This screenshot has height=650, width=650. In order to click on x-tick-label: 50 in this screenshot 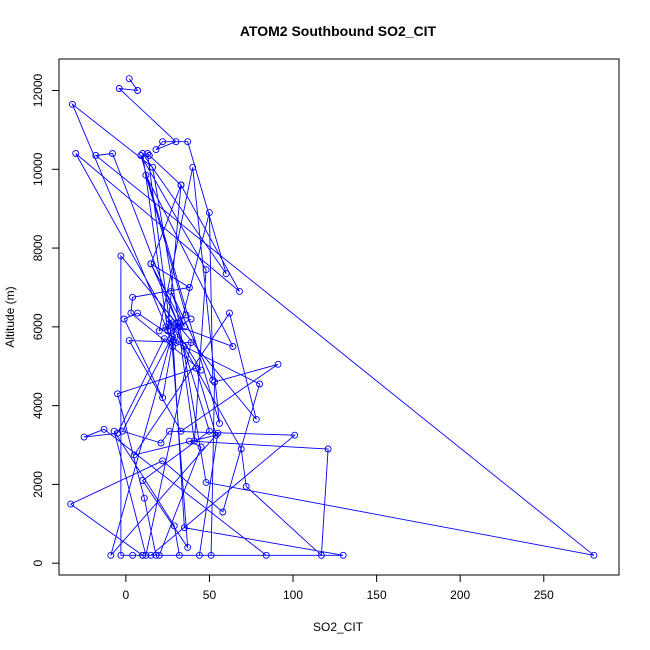, I will do `click(210, 595)`.